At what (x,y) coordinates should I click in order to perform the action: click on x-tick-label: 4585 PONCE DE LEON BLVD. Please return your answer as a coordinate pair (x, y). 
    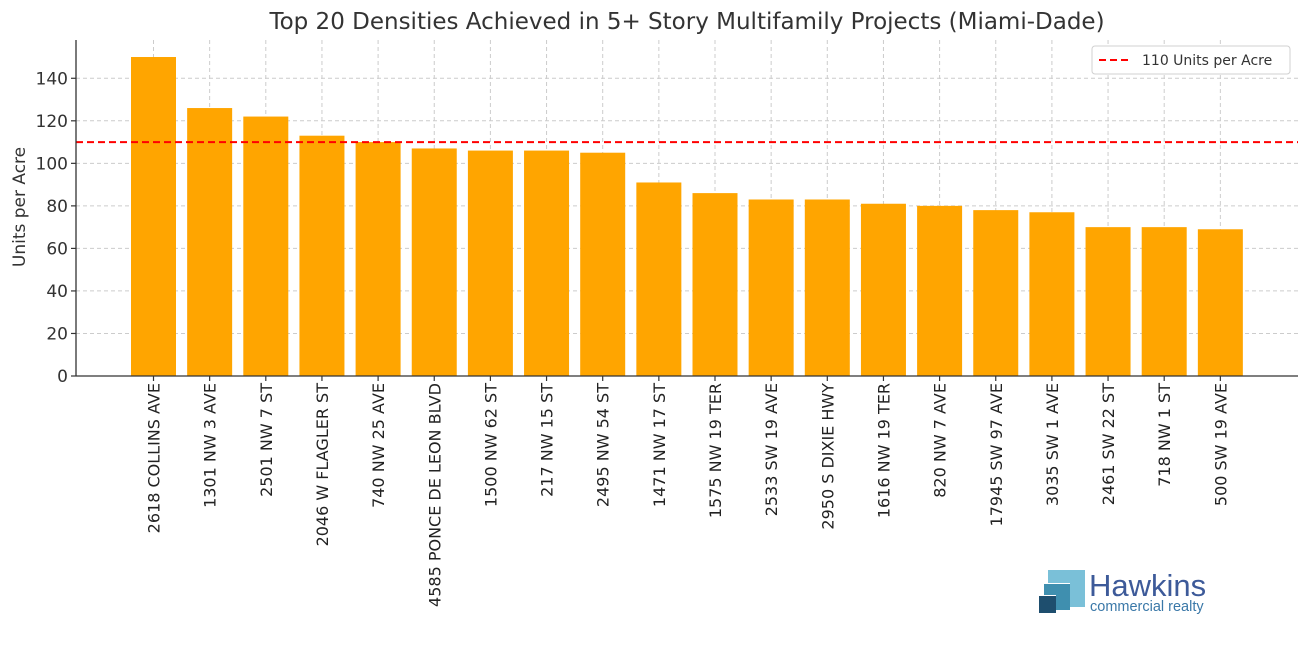
    Looking at the image, I should click on (434, 495).